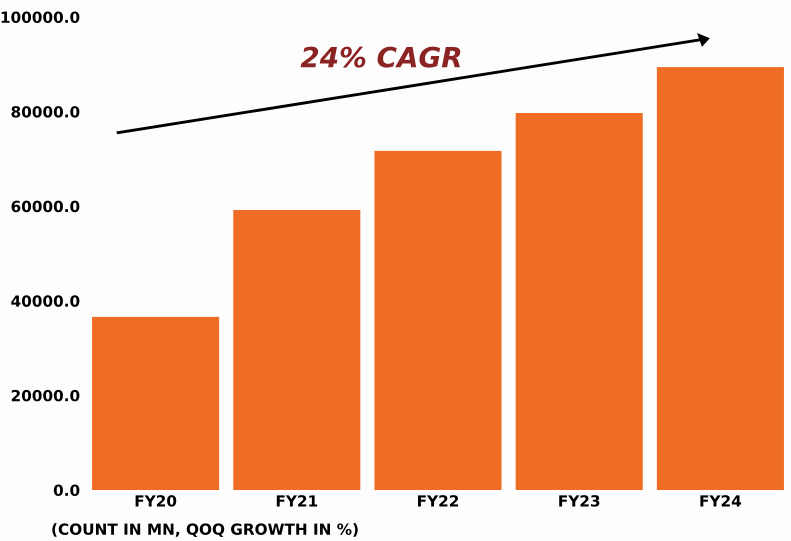 This screenshot has width=791, height=541. I want to click on x-tick-label: FY24, so click(721, 500).